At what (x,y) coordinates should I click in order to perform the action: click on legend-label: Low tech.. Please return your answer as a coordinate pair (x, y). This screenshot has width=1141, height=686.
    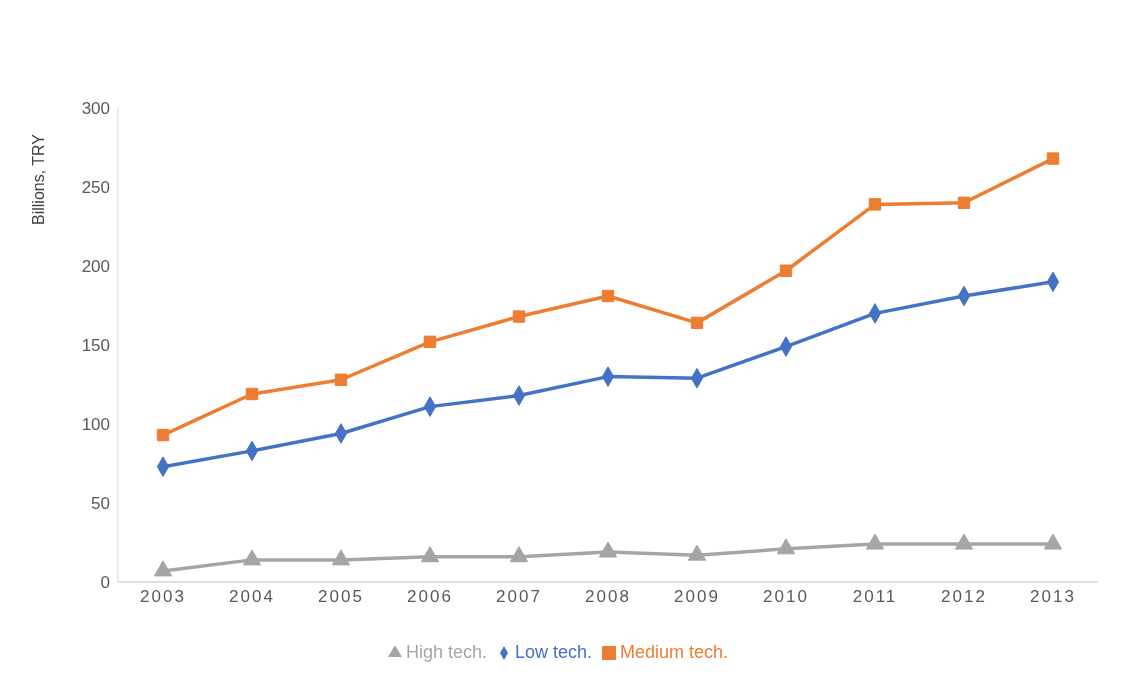
    Looking at the image, I should click on (553, 652).